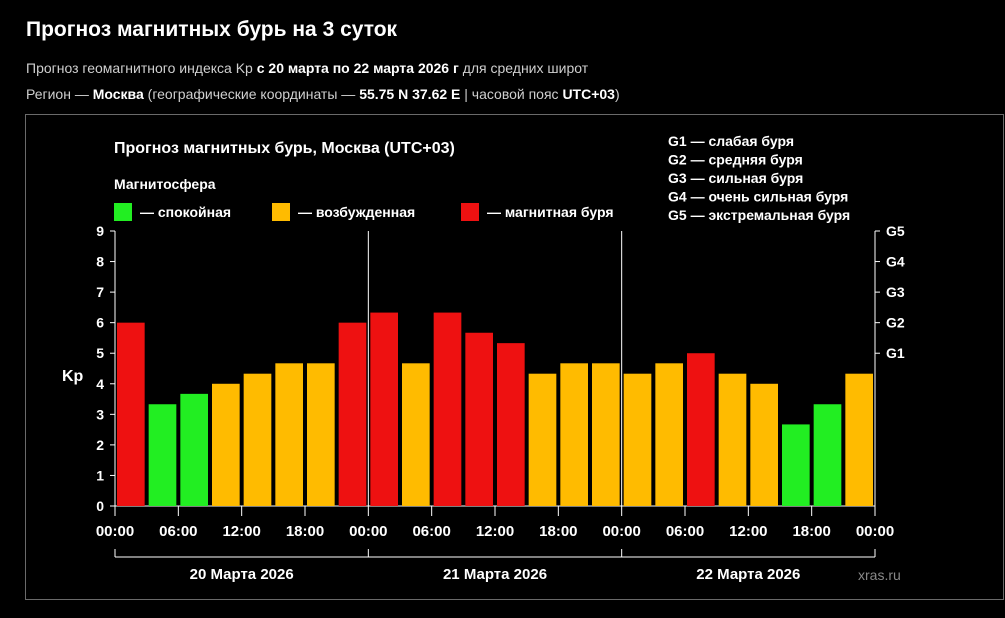  Describe the element at coordinates (735, 178) in the screenshot. I see `storm-scale-legend-item: G3 — сильная буря` at that location.